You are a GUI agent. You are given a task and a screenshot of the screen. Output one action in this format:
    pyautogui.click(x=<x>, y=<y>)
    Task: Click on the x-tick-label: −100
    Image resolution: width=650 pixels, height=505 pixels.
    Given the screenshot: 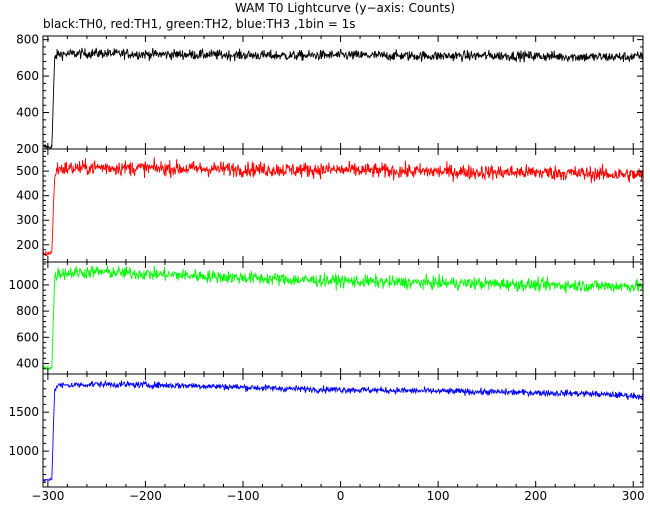 What is the action you would take?
    pyautogui.click(x=243, y=496)
    